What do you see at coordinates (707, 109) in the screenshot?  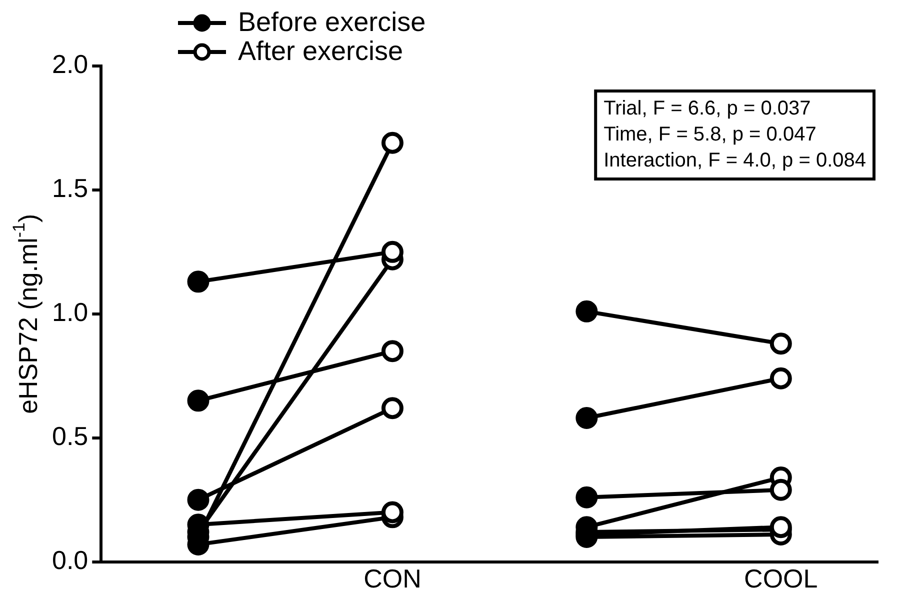 I see `annotation: Trial, F = 6.6, p = 0.037` at bounding box center [707, 109].